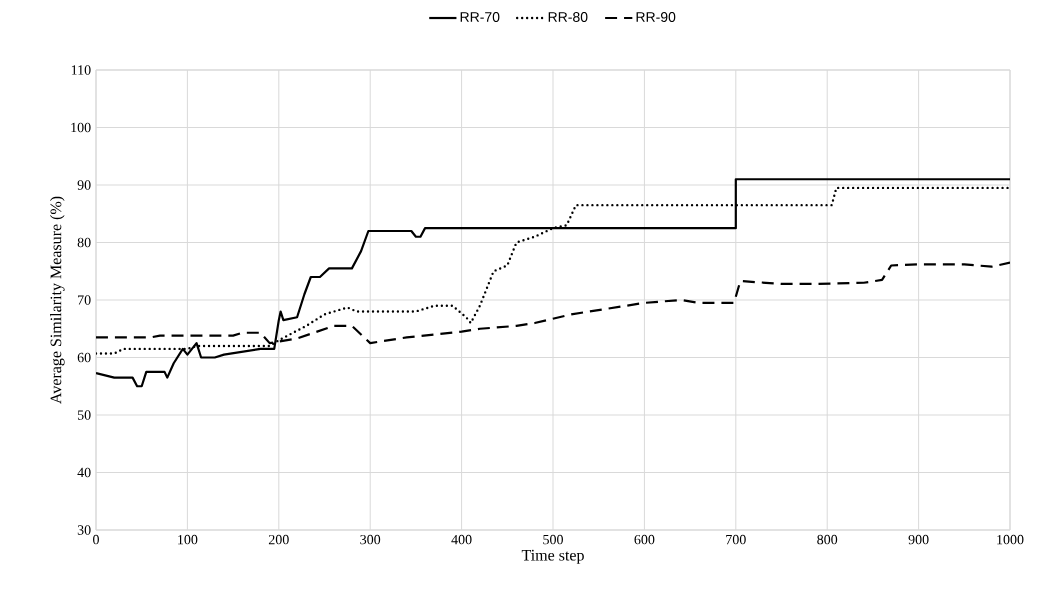 The width and height of the screenshot is (1038, 606). Describe the element at coordinates (84, 415) in the screenshot. I see `y-tick-label: 50` at that location.